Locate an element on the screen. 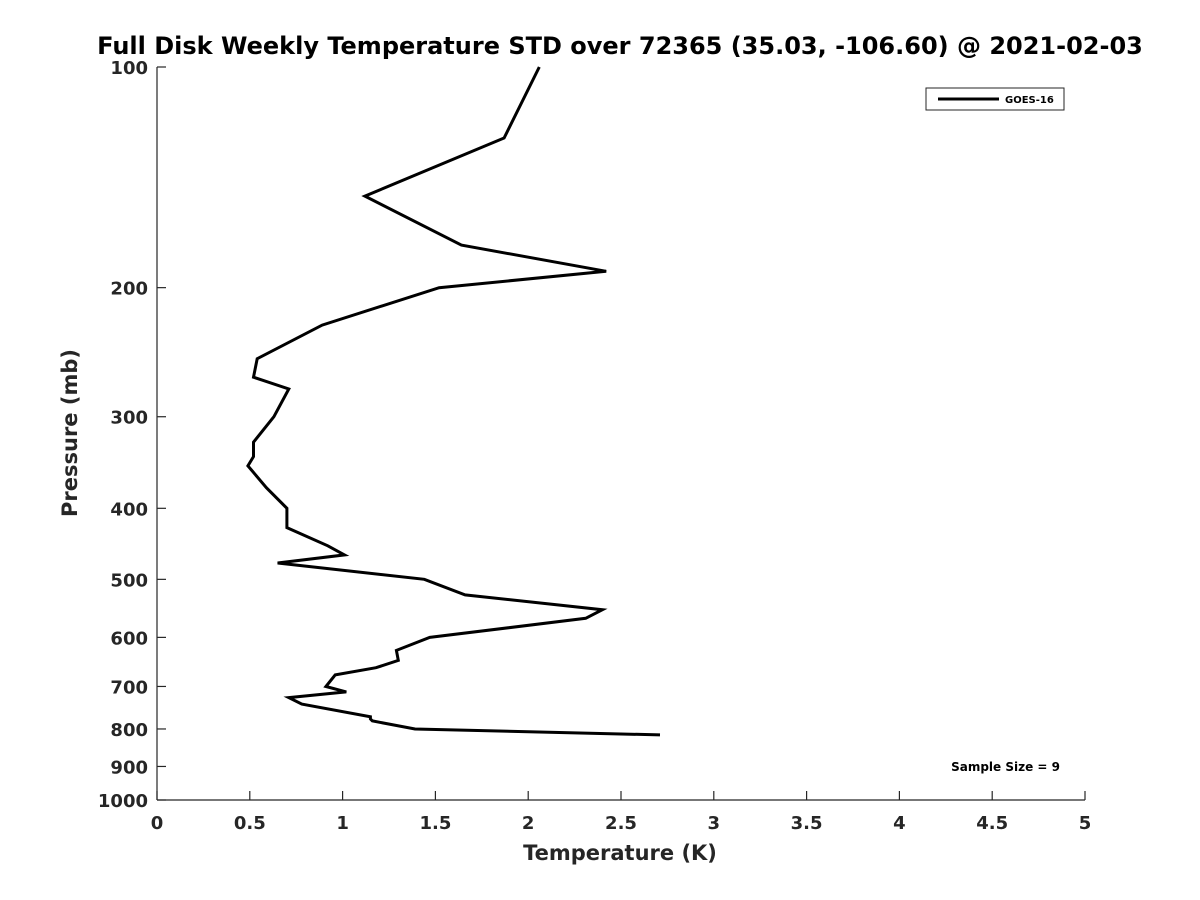 The width and height of the screenshot is (1200, 900). x-tick-label: 5 is located at coordinates (1085, 823).